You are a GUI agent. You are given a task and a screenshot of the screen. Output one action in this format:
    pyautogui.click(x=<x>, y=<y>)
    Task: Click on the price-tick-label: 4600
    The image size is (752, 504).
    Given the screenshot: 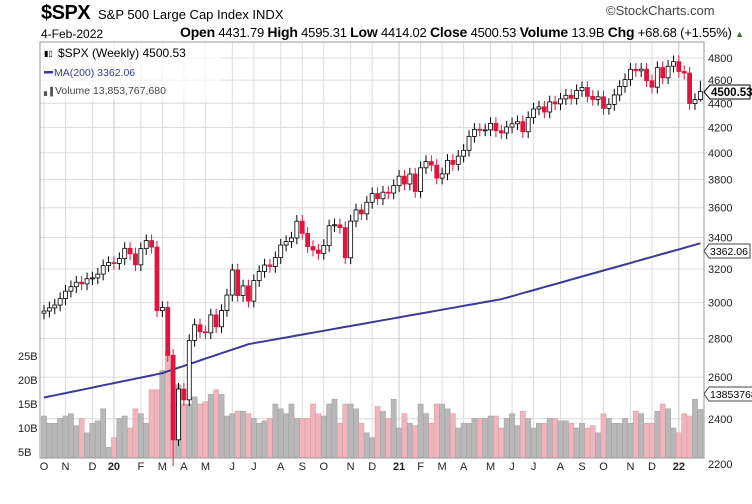 What is the action you would take?
    pyautogui.click(x=720, y=81)
    